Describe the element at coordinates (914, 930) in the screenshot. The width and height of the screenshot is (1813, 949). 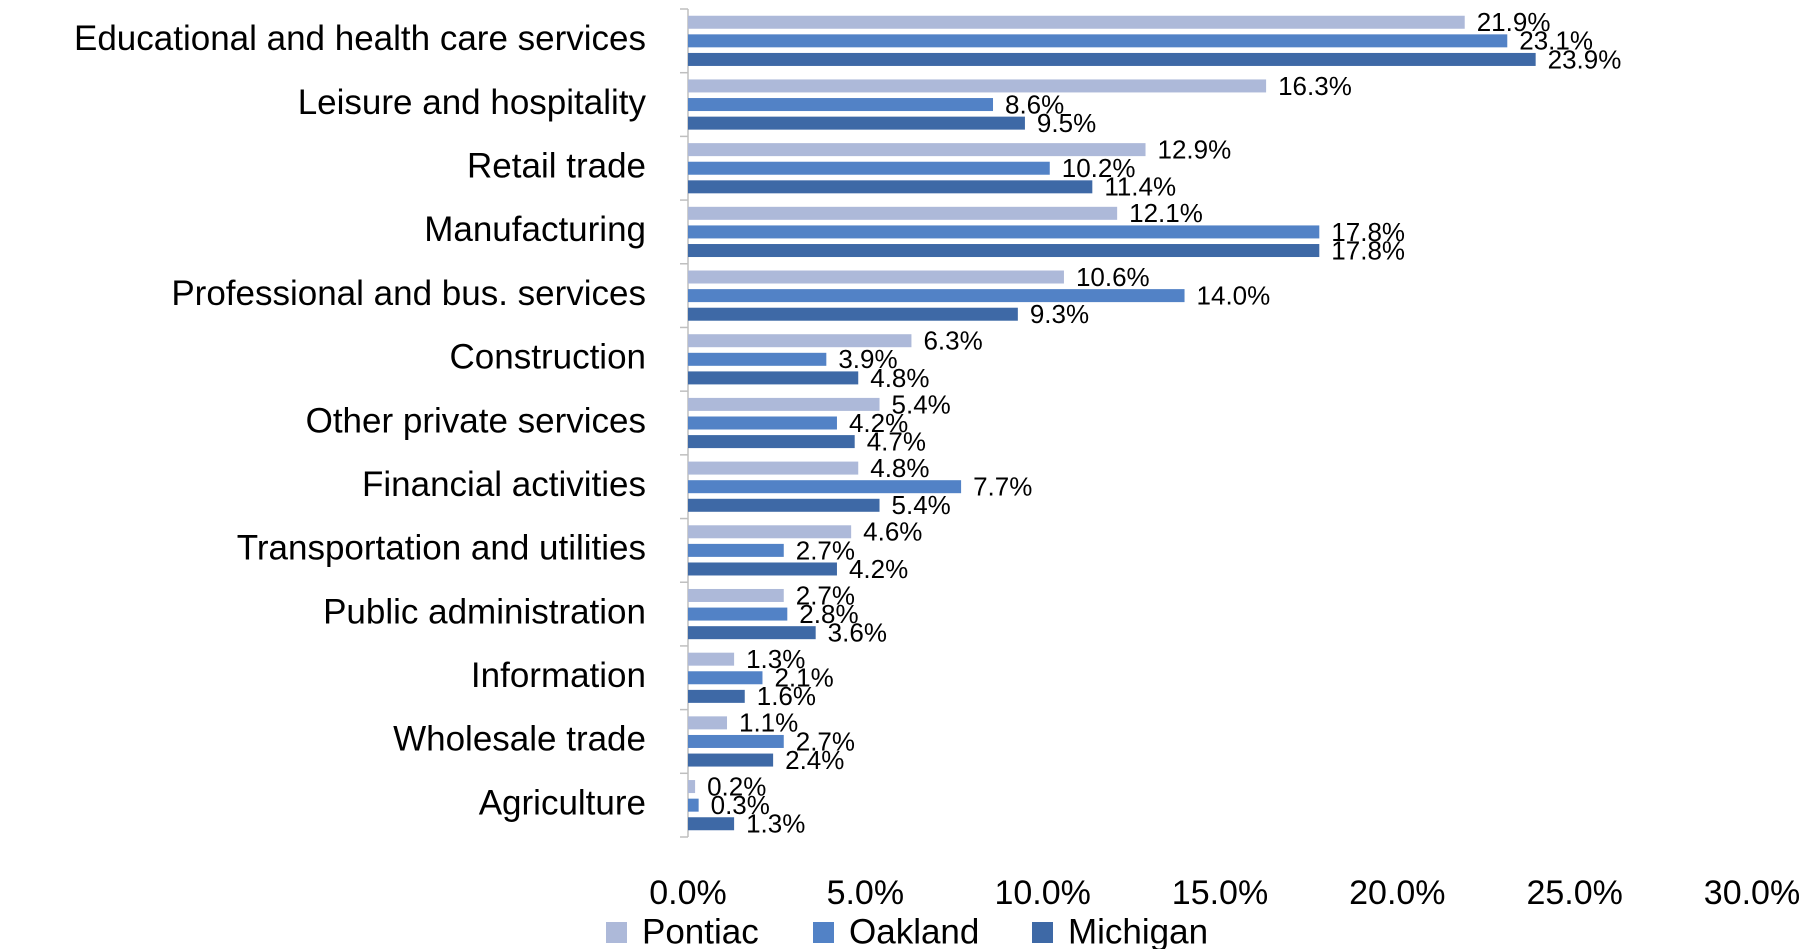
I see `legend-label: Oakland` at that location.